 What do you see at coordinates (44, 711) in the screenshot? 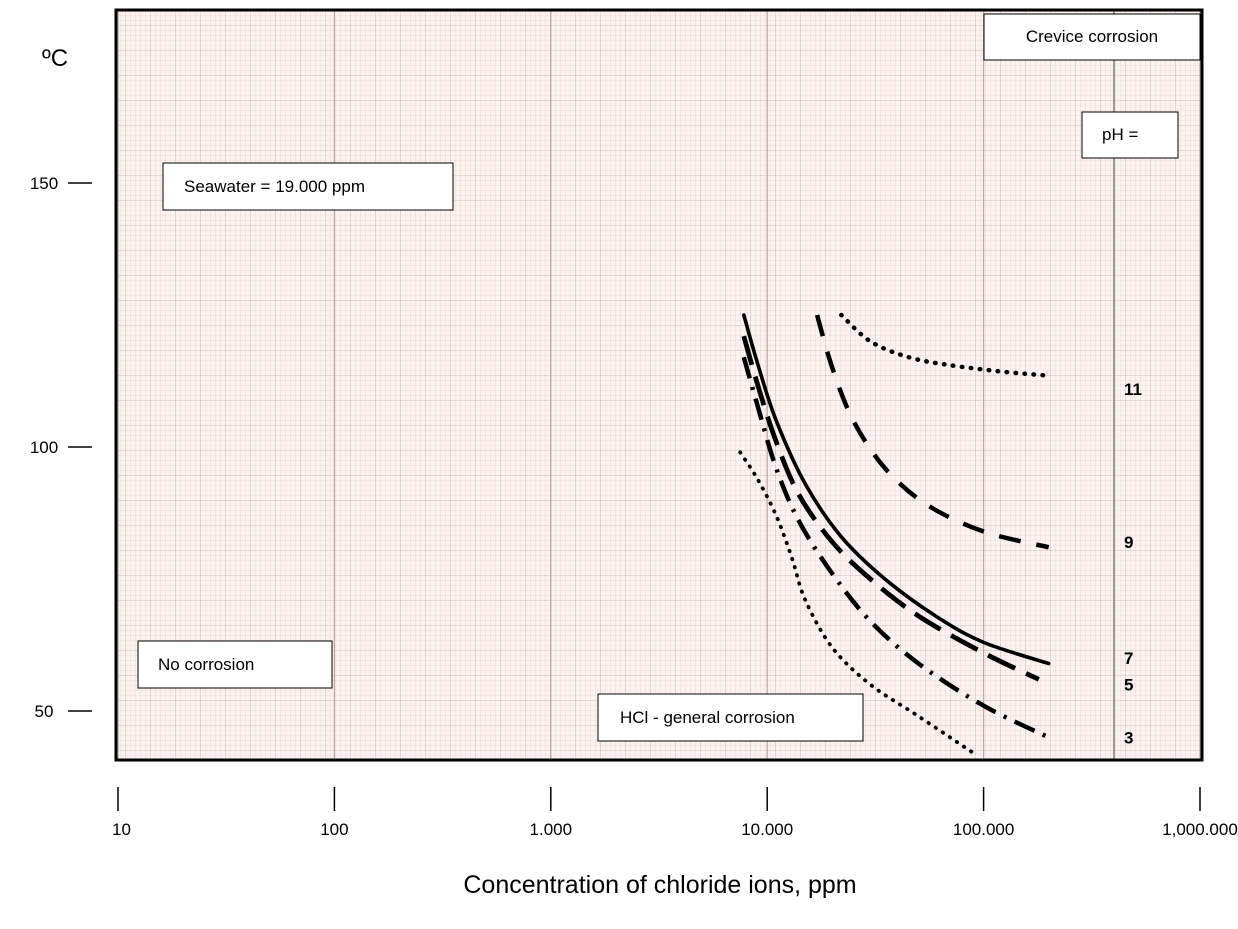
I see `y-tick-label: 50` at bounding box center [44, 711].